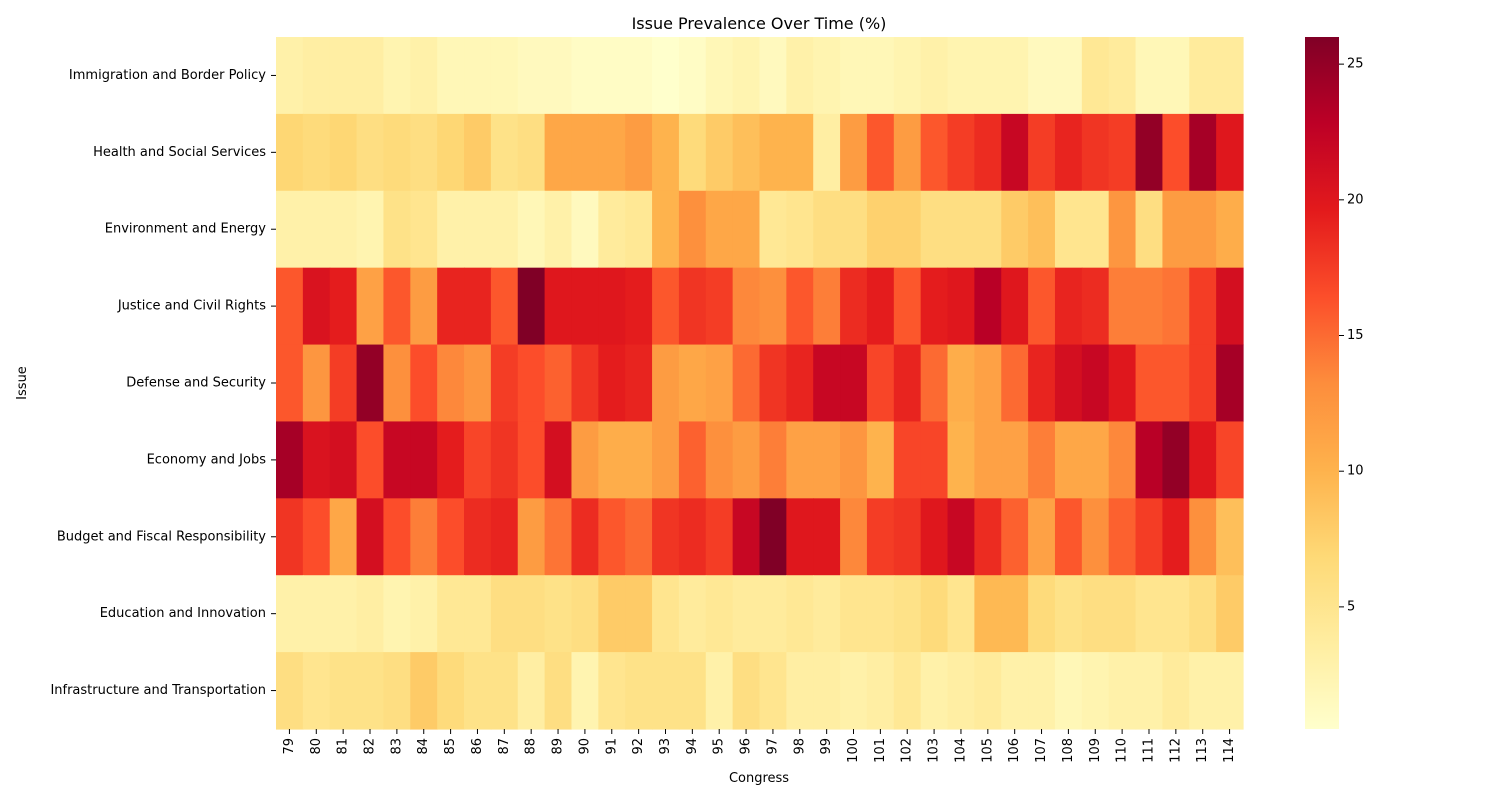 The height and width of the screenshot is (800, 1500). I want to click on x-tick-label: 111, so click(1148, 750).